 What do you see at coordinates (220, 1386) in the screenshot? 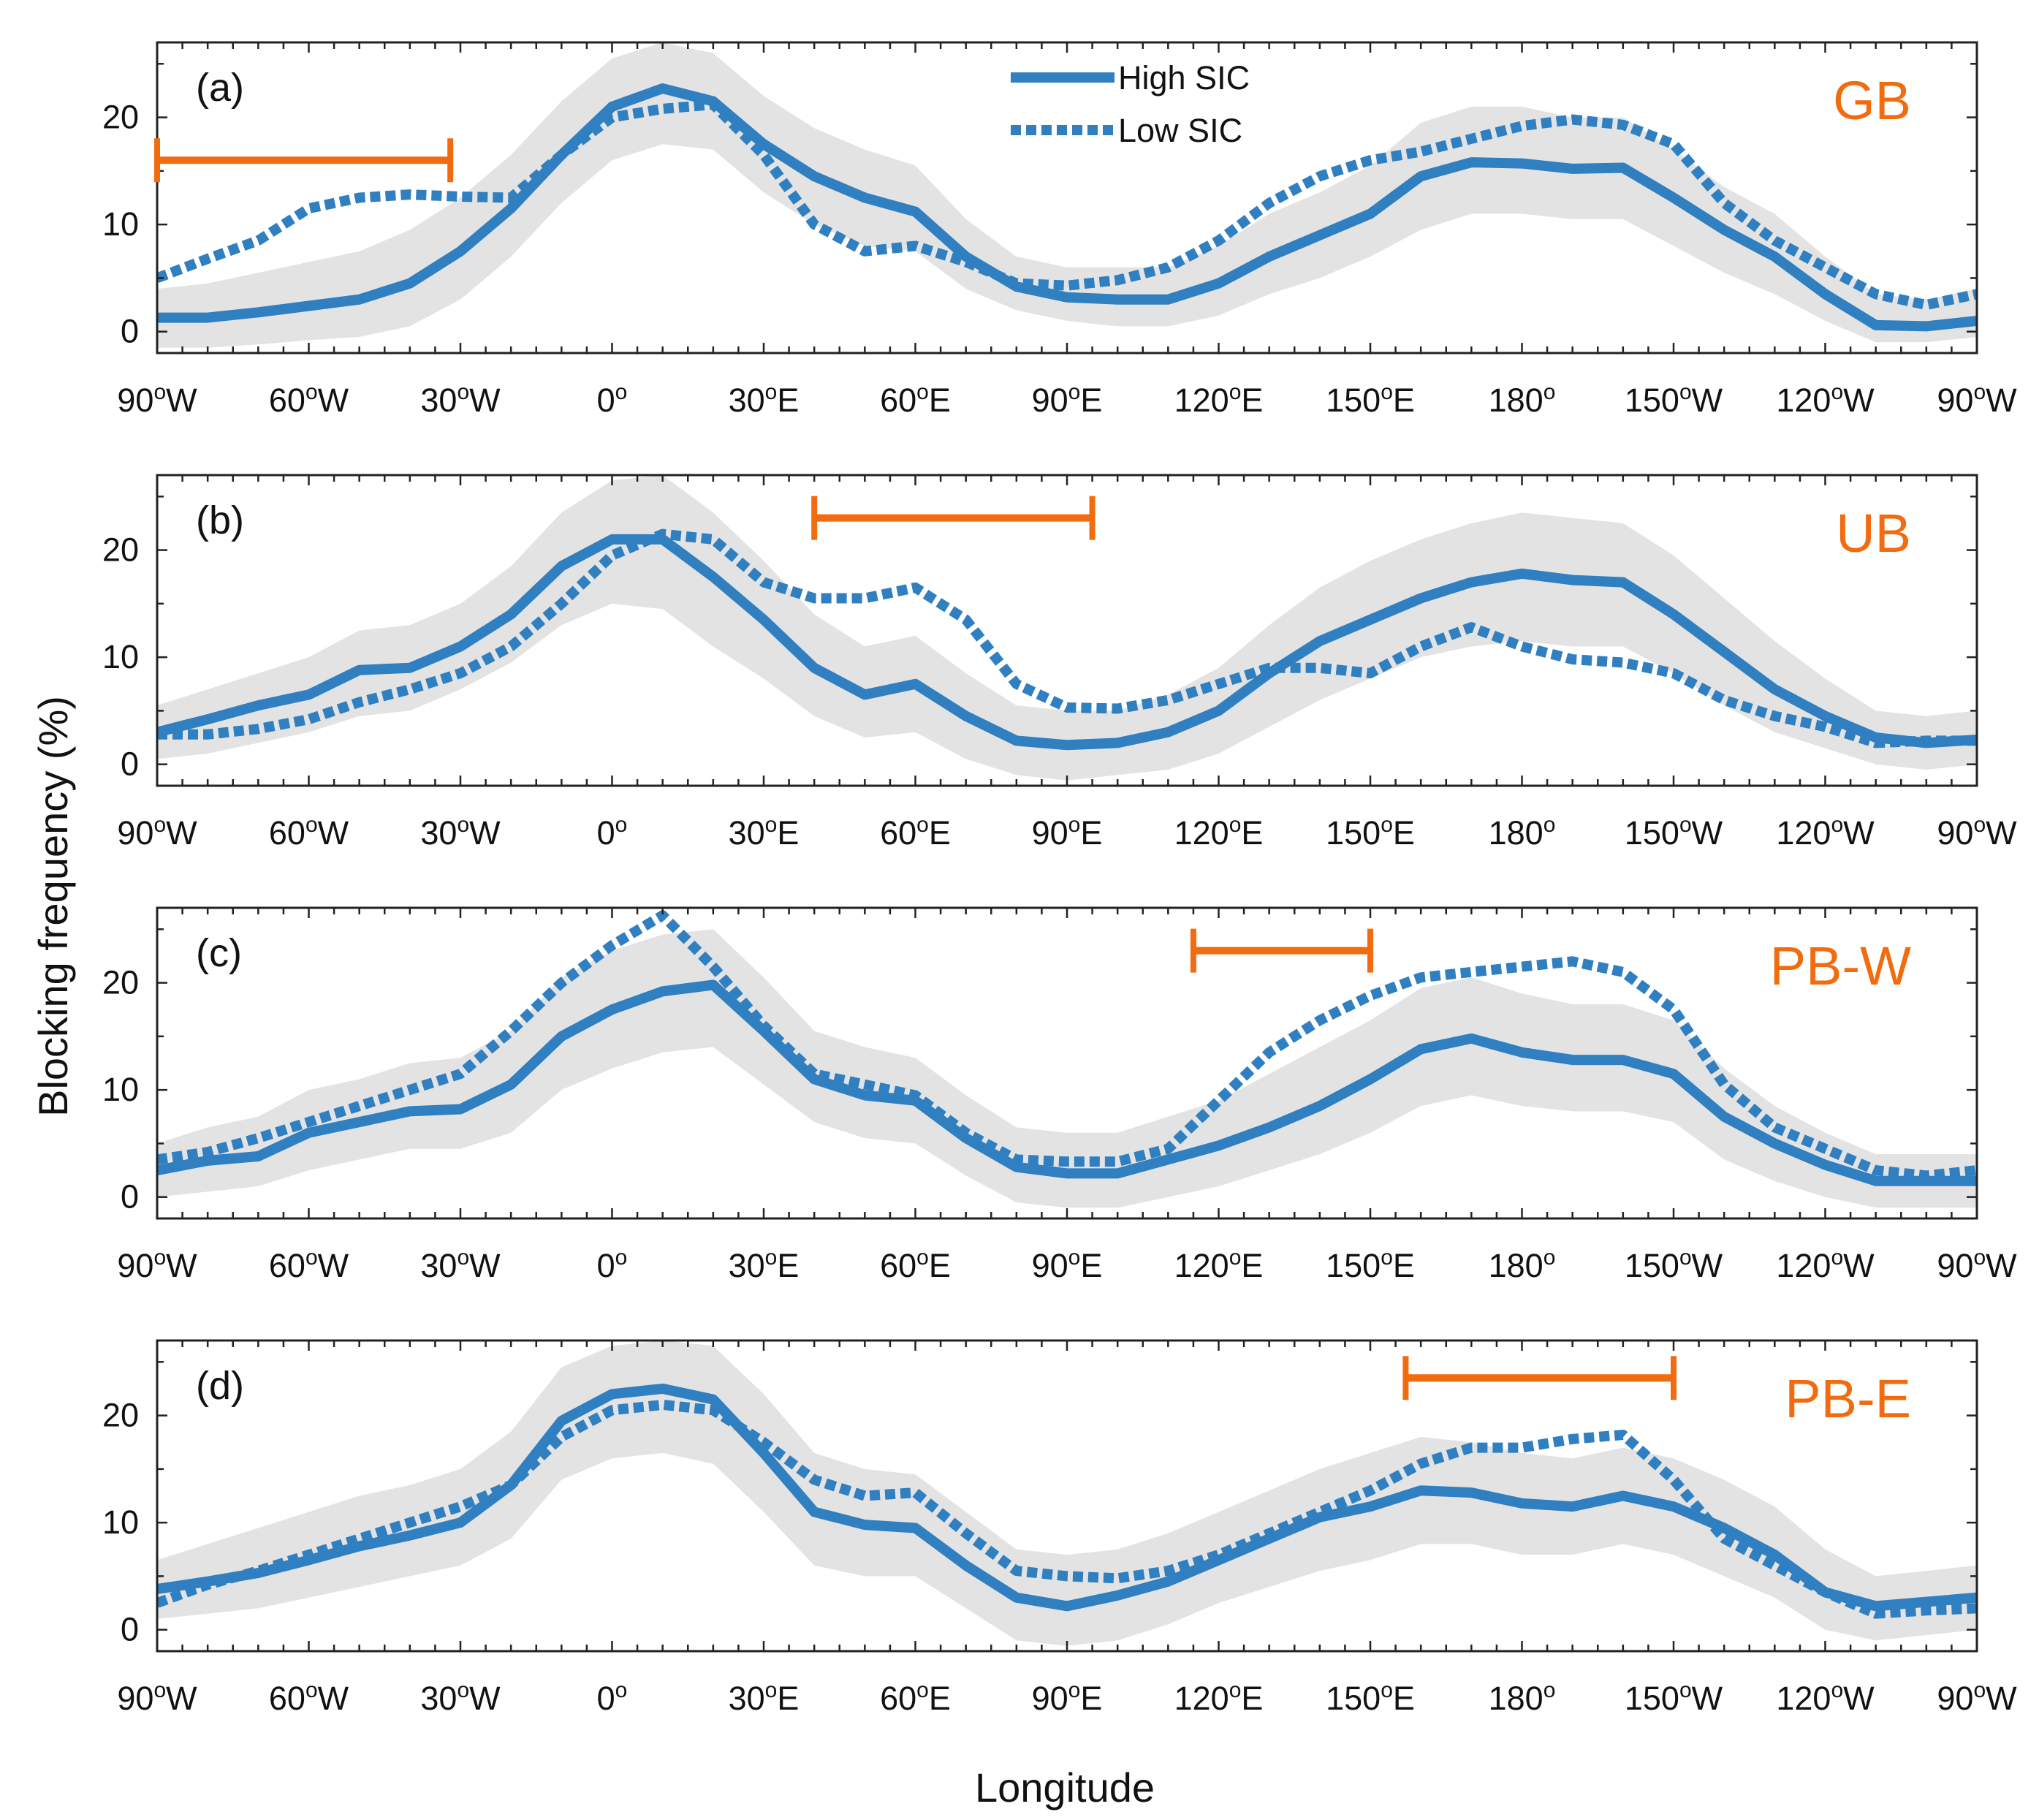
I see `panel-label: (d)` at bounding box center [220, 1386].